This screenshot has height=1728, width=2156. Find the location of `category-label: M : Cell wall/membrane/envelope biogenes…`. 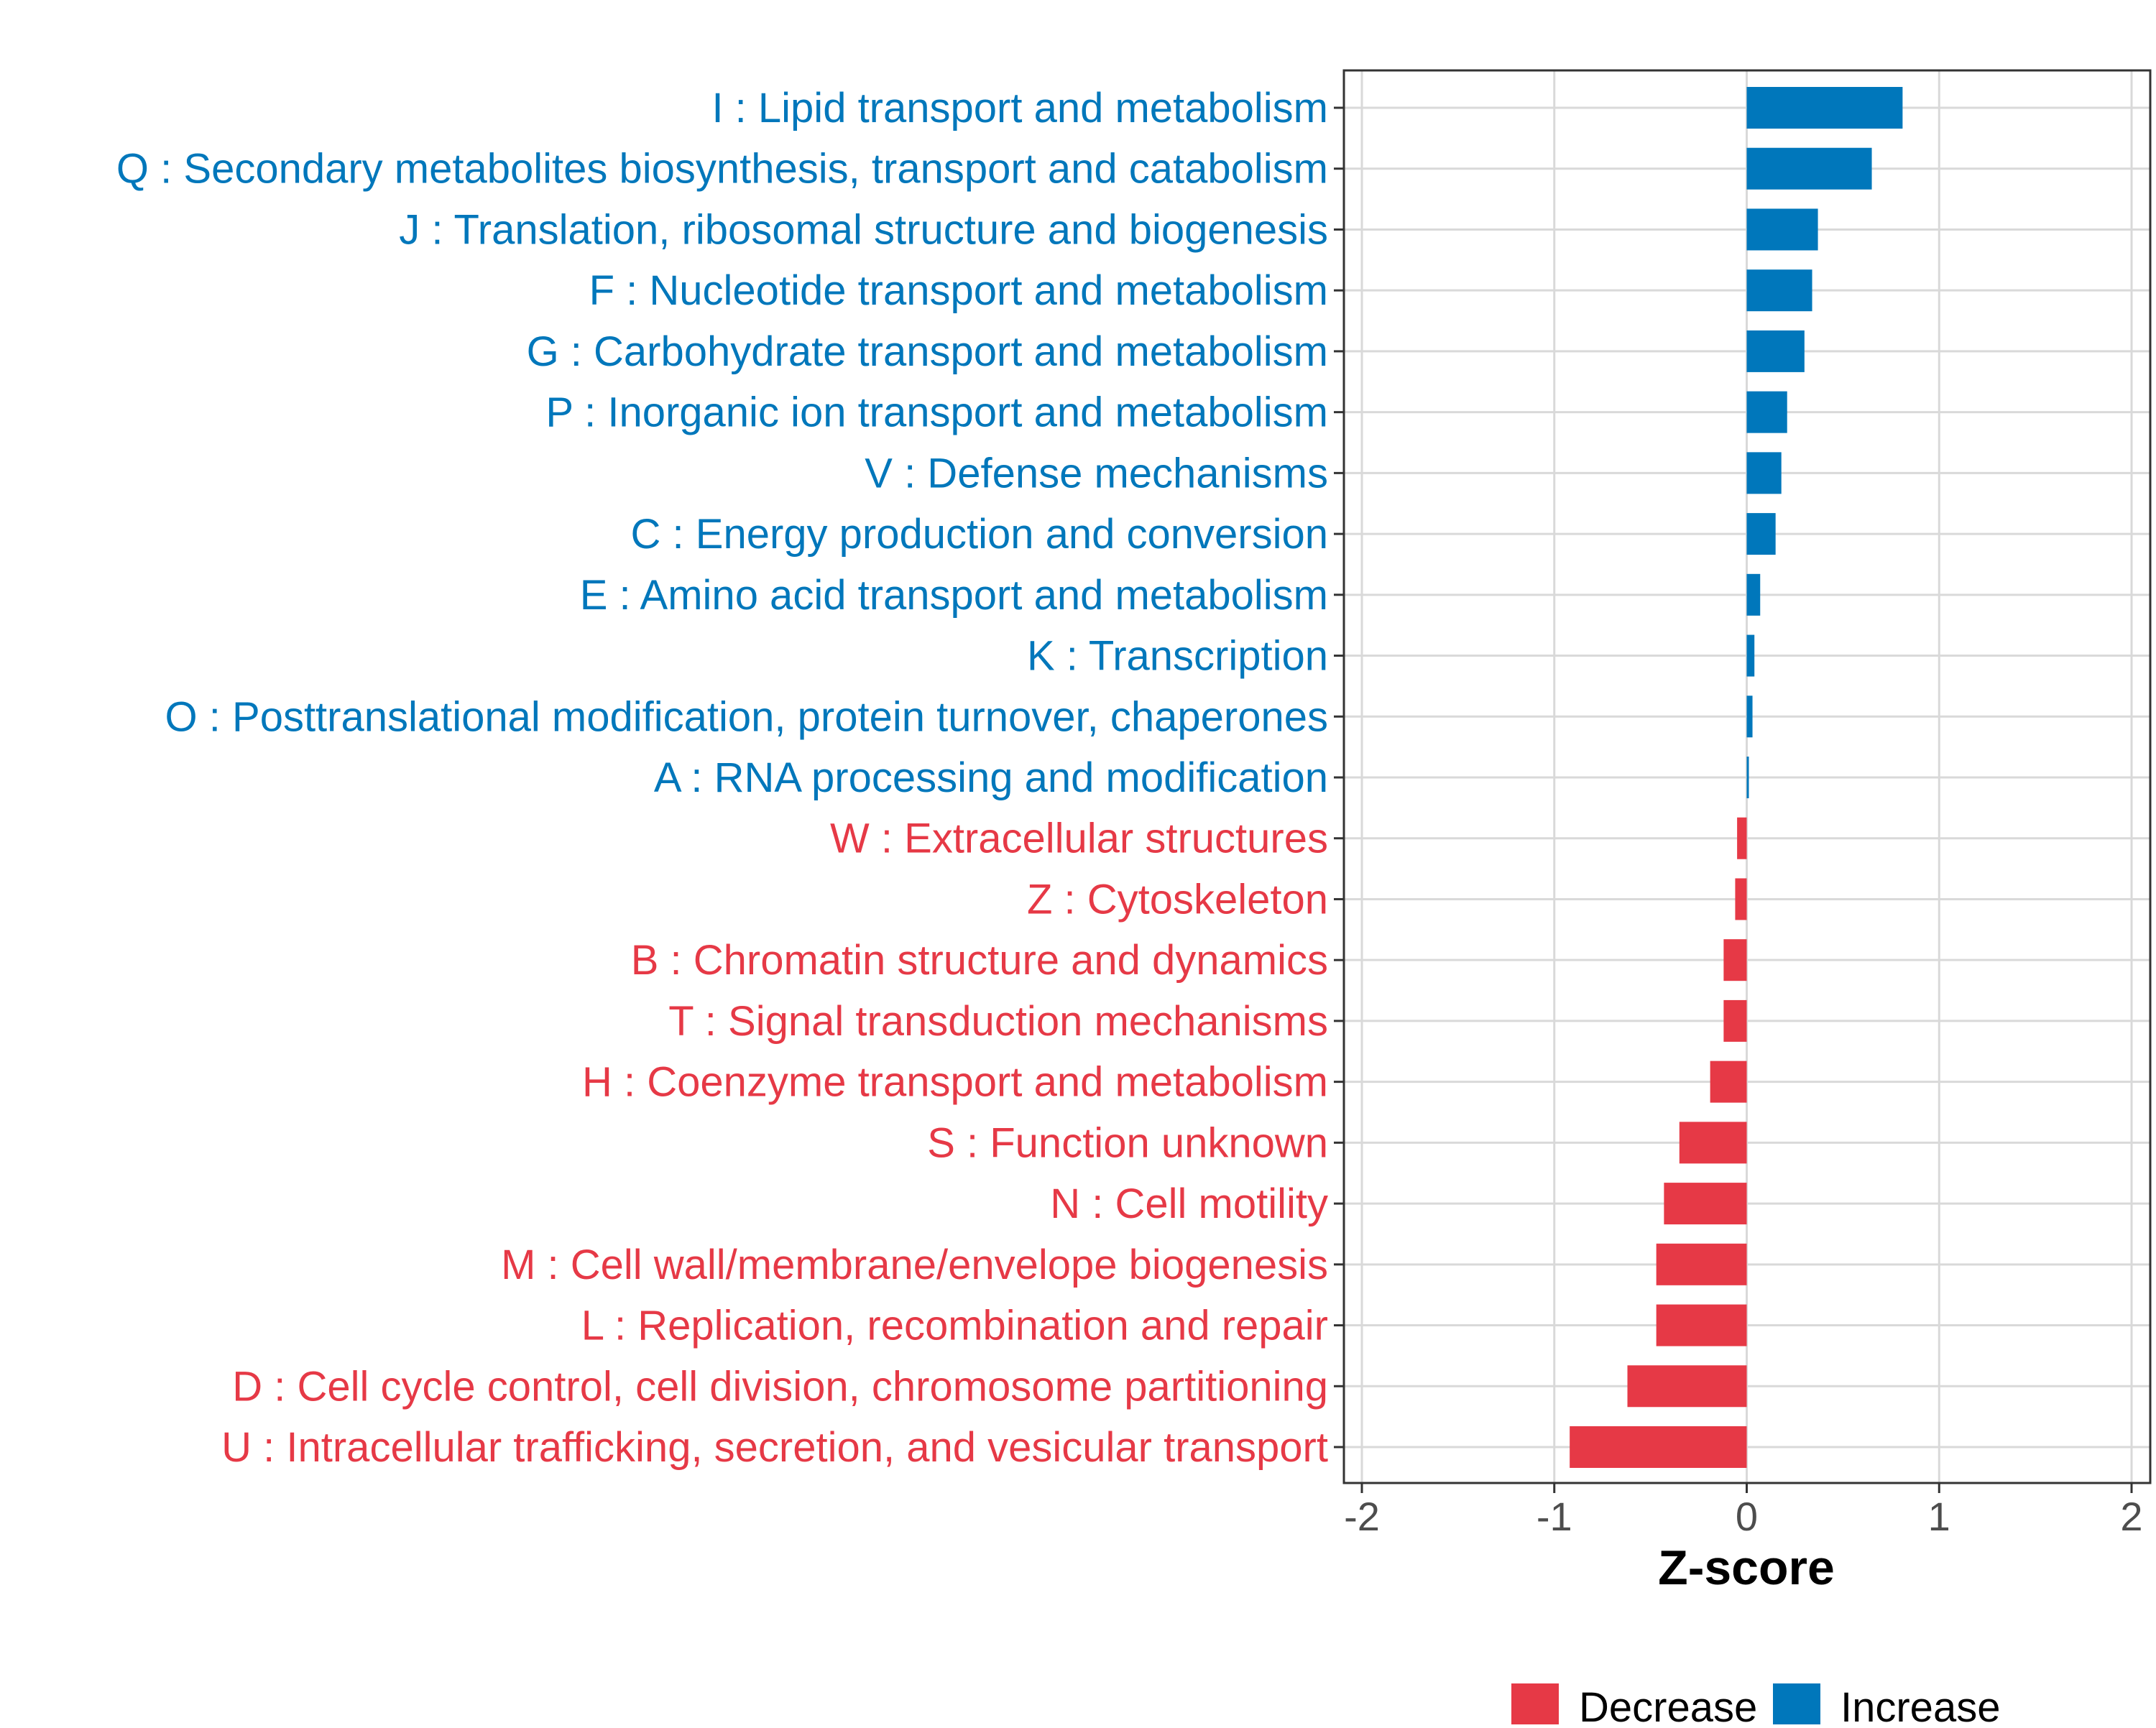

category-label: M : Cell wall/membrane/envelope biogenes… is located at coordinates (914, 1265).